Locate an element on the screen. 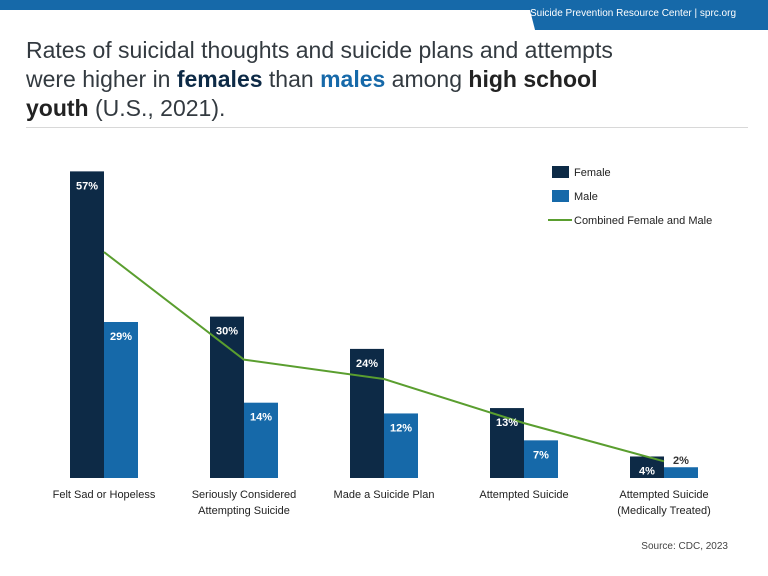 The width and height of the screenshot is (768, 576). top-accent-bar is located at coordinates (384, 5).